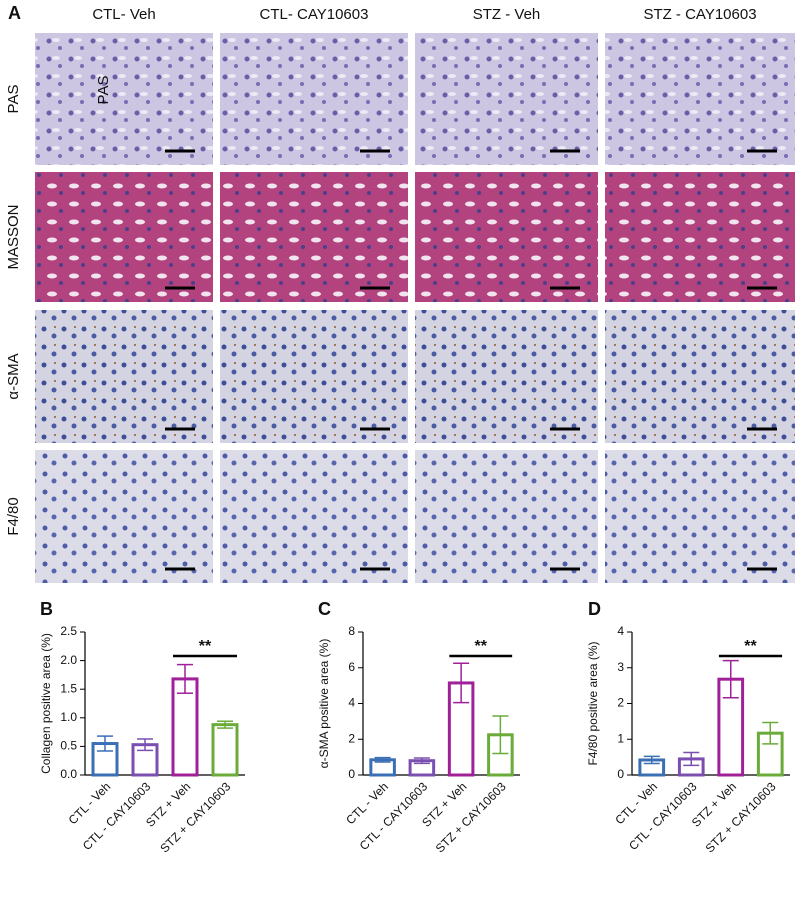  I want to click on row-label: PAS, so click(13, 99).